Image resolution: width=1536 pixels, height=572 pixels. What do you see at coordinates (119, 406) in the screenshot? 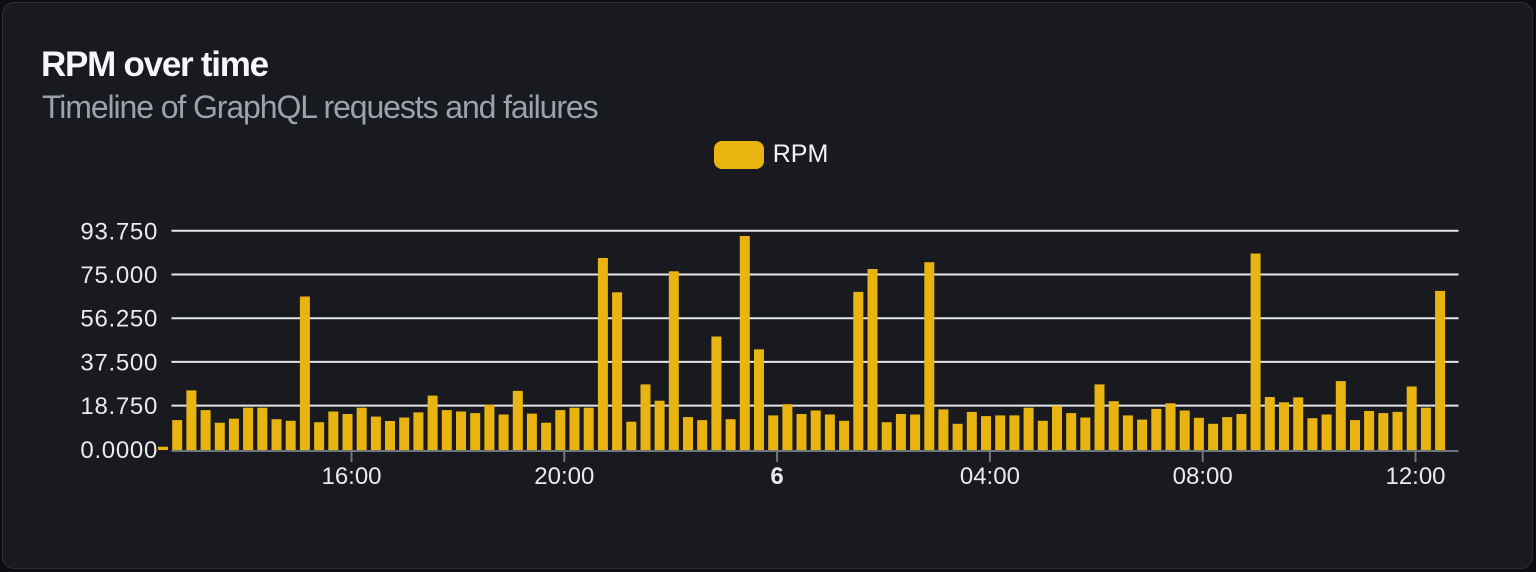
I see `svg-text: 18.750` at bounding box center [119, 406].